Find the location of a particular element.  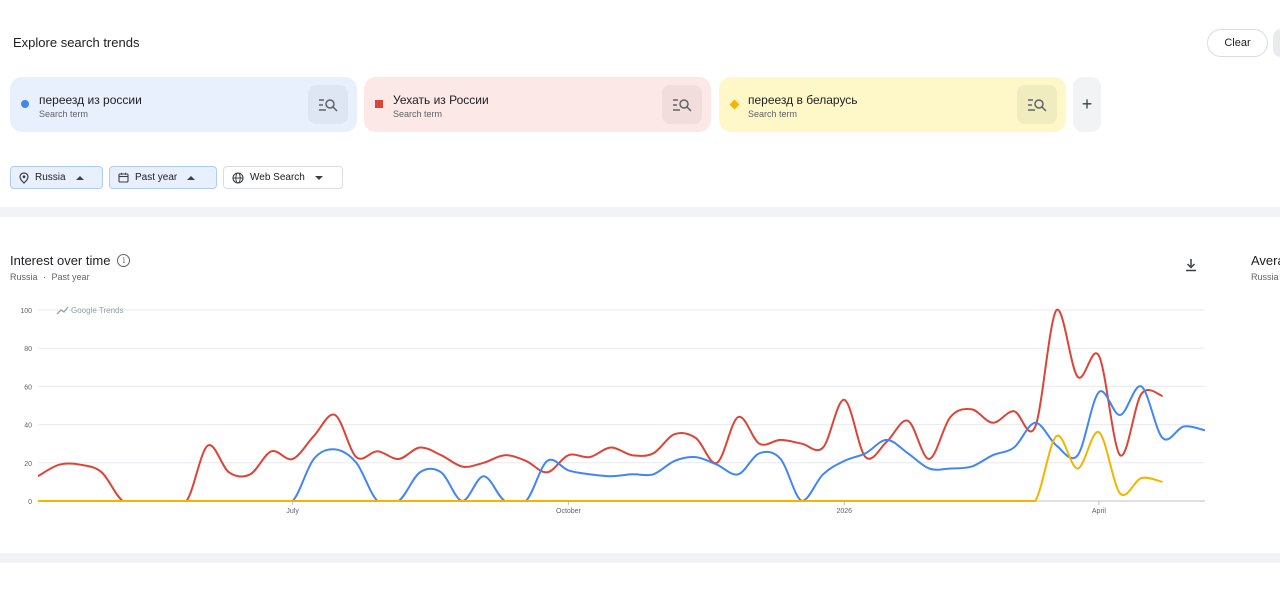

page-title: Explore search trends is located at coordinates (76, 42).